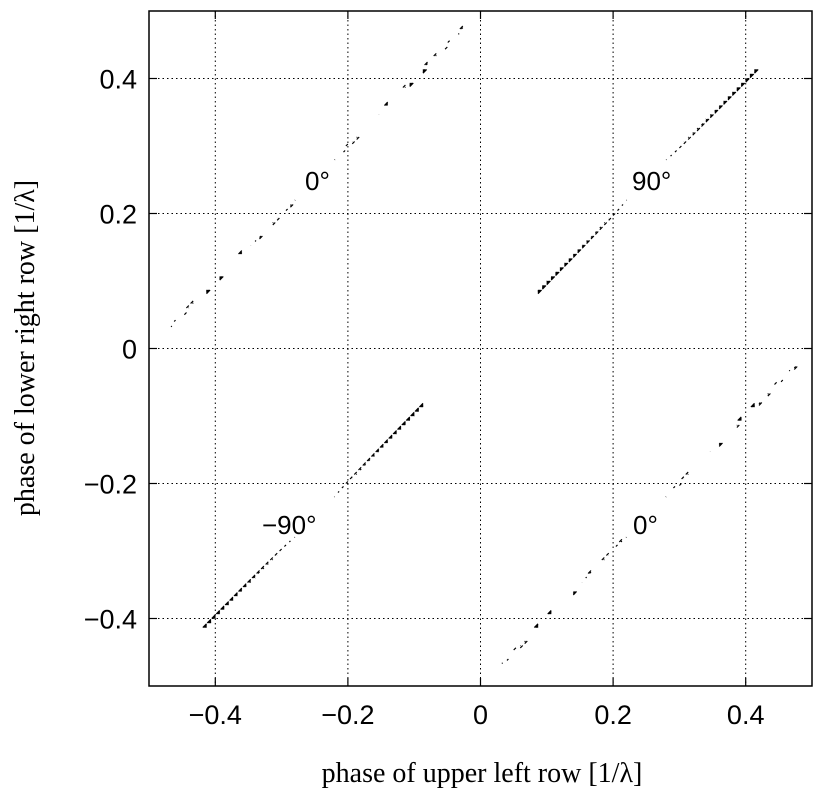 The width and height of the screenshot is (817, 796). What do you see at coordinates (480, 715) in the screenshot?
I see `x-tick-label: 0` at bounding box center [480, 715].